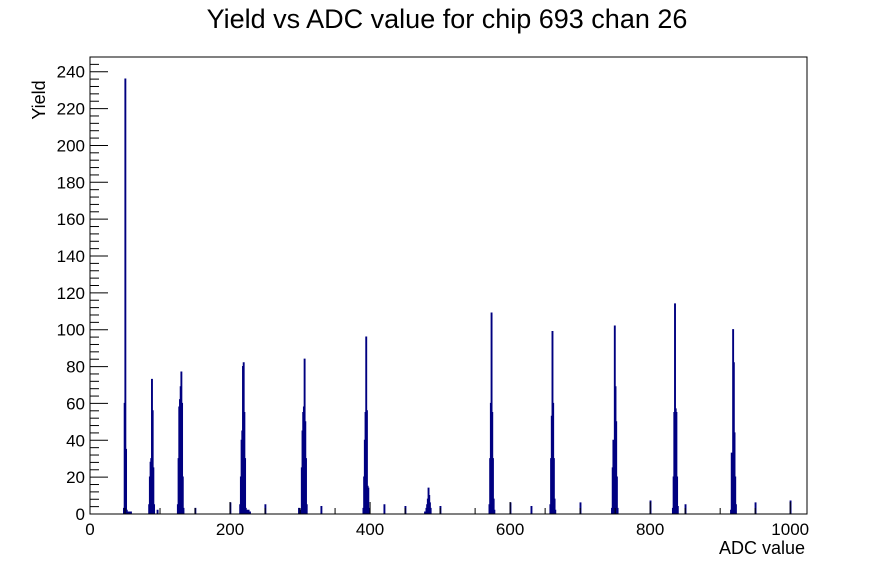  I want to click on y-tick-label: 160, so click(71, 219).